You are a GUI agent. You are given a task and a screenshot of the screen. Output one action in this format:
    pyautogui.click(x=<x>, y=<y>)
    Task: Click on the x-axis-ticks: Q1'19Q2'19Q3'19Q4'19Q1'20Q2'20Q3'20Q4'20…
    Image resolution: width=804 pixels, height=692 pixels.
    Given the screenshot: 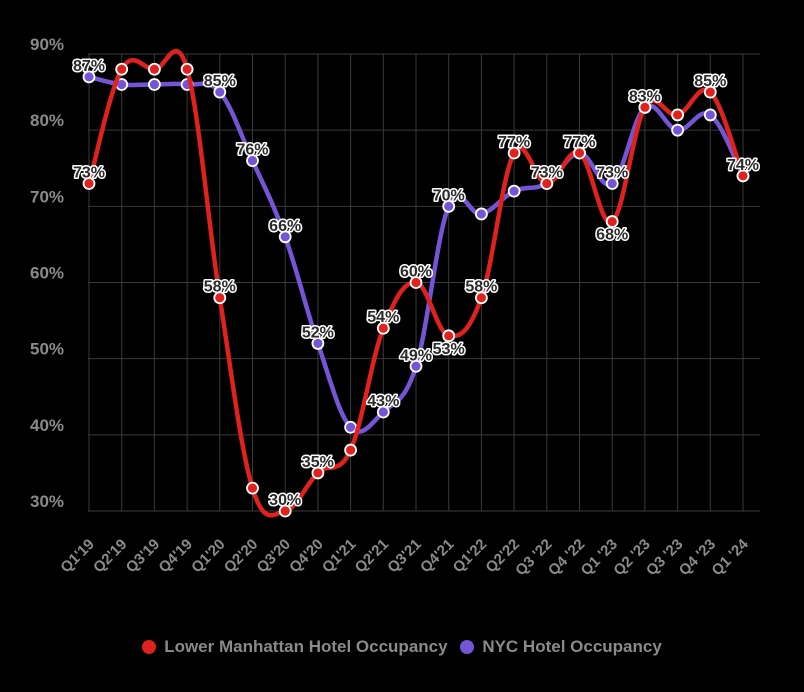 What is the action you would take?
    pyautogui.click(x=404, y=557)
    